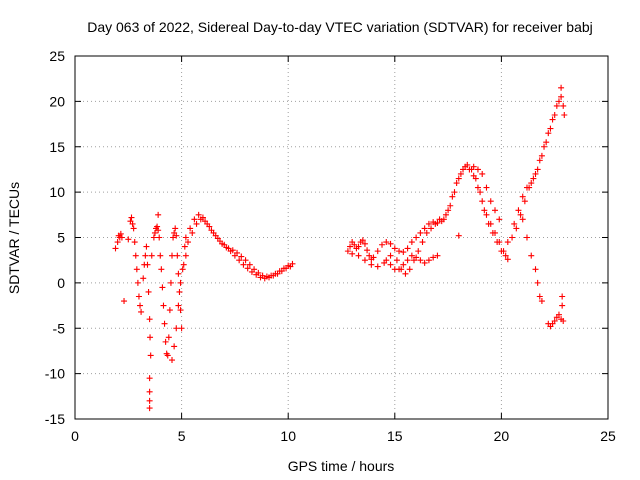  What do you see at coordinates (341, 466) in the screenshot?
I see `x-axis-label: GPS time / hours` at bounding box center [341, 466].